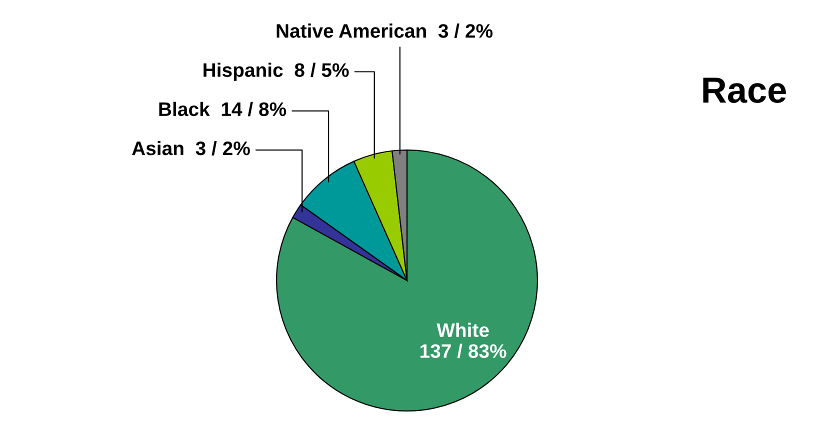 This screenshot has width=814, height=424. What do you see at coordinates (744, 90) in the screenshot?
I see `text: Race` at bounding box center [744, 90].